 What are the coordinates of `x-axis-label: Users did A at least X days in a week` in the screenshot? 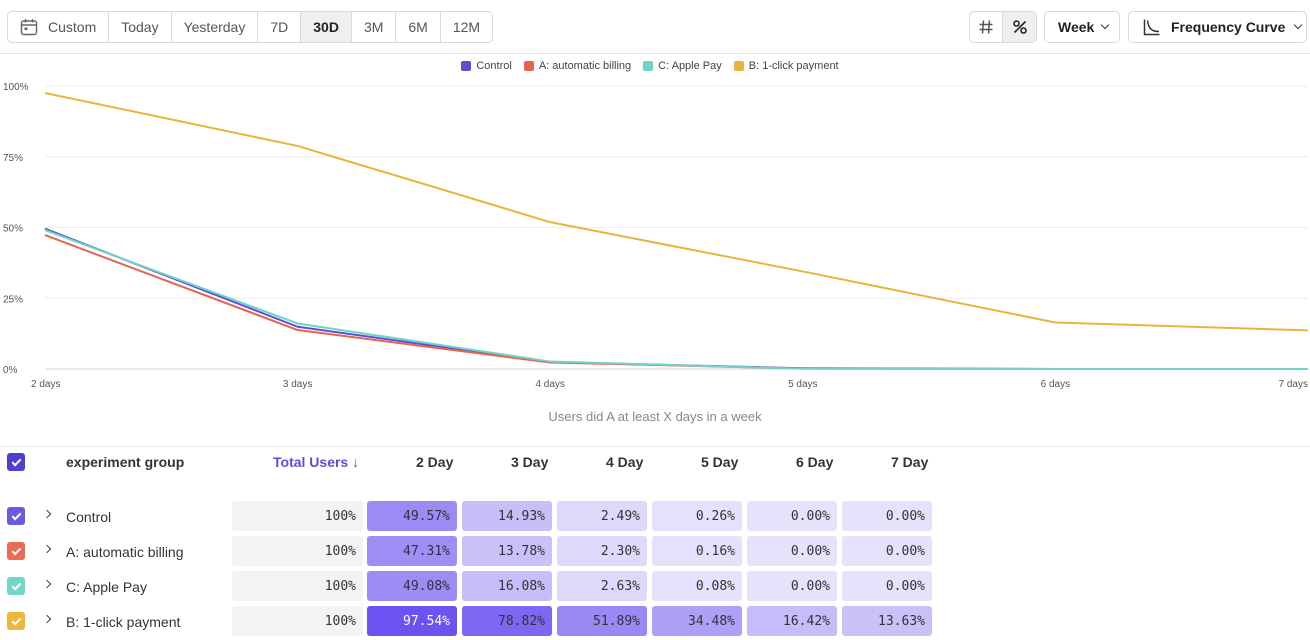 It's located at (655, 416).